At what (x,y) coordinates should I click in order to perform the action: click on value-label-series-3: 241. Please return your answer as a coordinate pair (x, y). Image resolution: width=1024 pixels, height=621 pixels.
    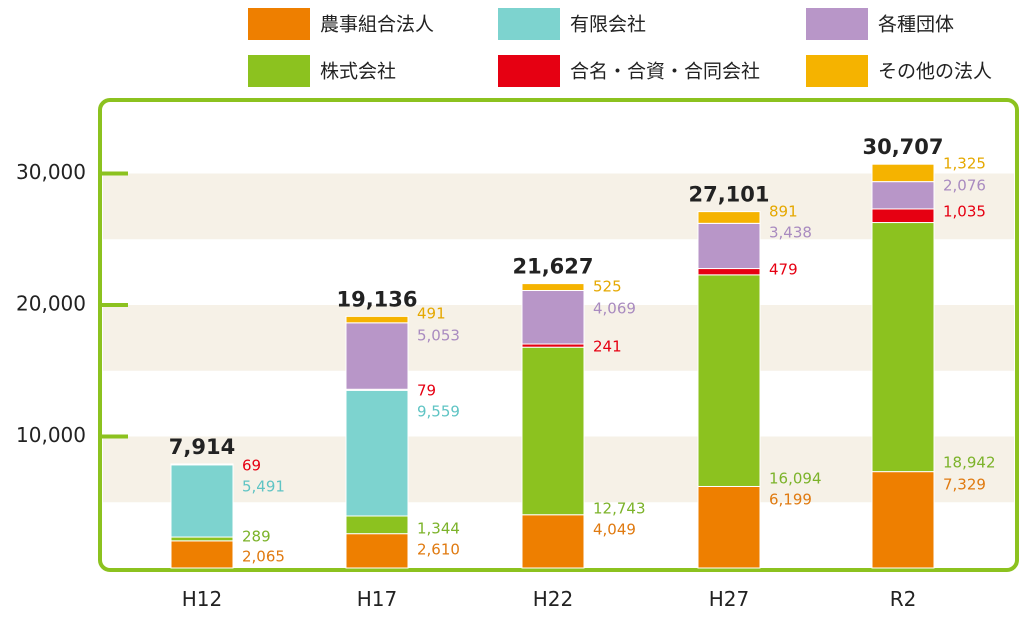
    Looking at the image, I should click on (607, 347).